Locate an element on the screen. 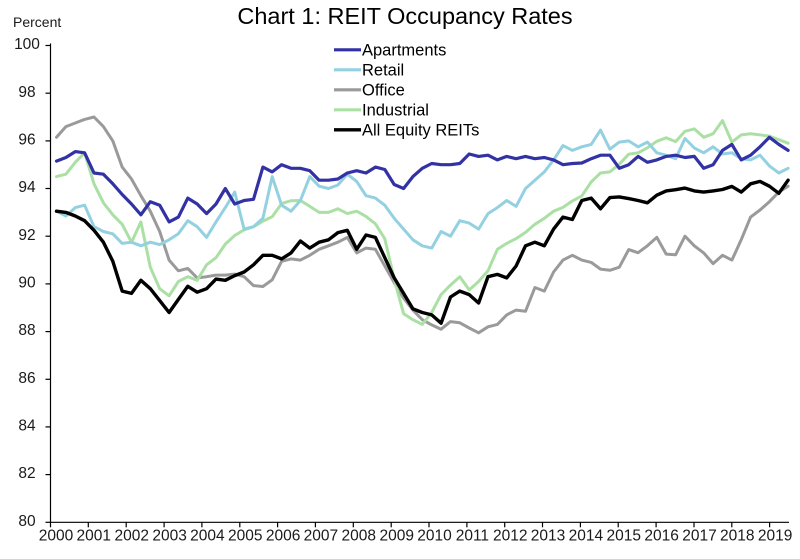  svg-text: 2005 is located at coordinates (245, 536).